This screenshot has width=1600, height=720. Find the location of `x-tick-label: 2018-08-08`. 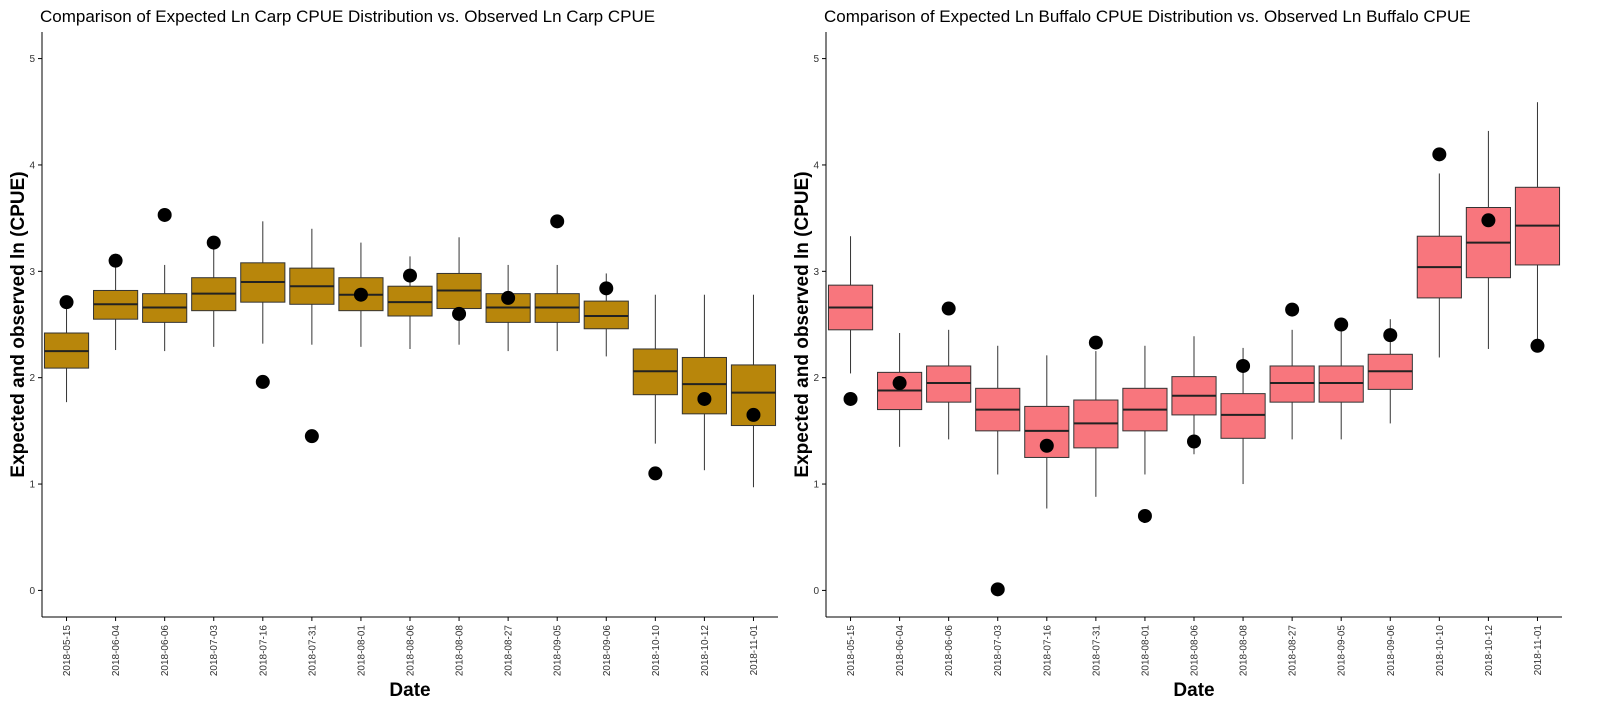

x-tick-label: 2018-08-08 is located at coordinates (460, 651).